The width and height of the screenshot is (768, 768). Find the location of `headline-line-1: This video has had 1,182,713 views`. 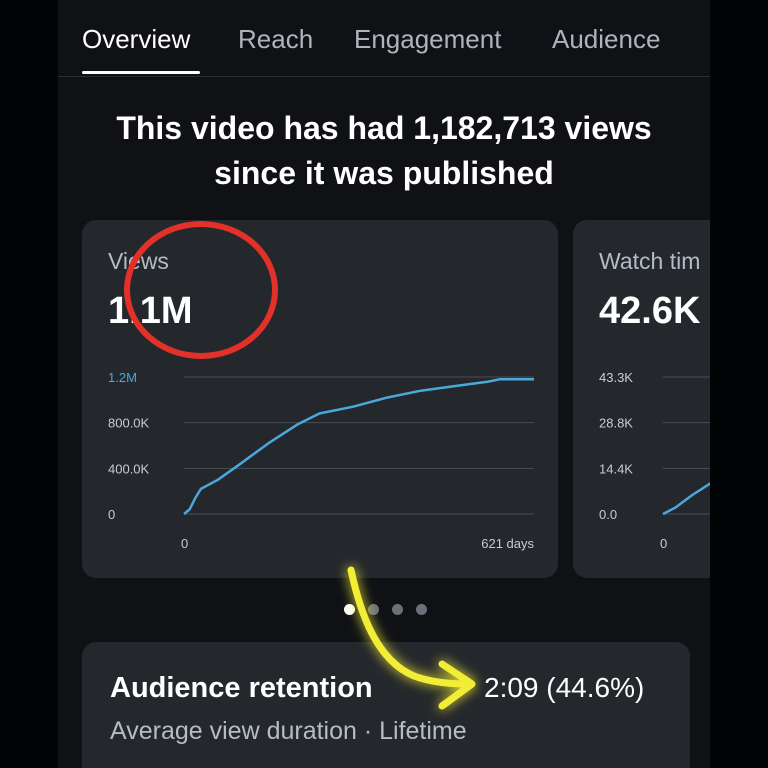

headline-line-1: This video has had 1,182,713 views is located at coordinates (384, 128).